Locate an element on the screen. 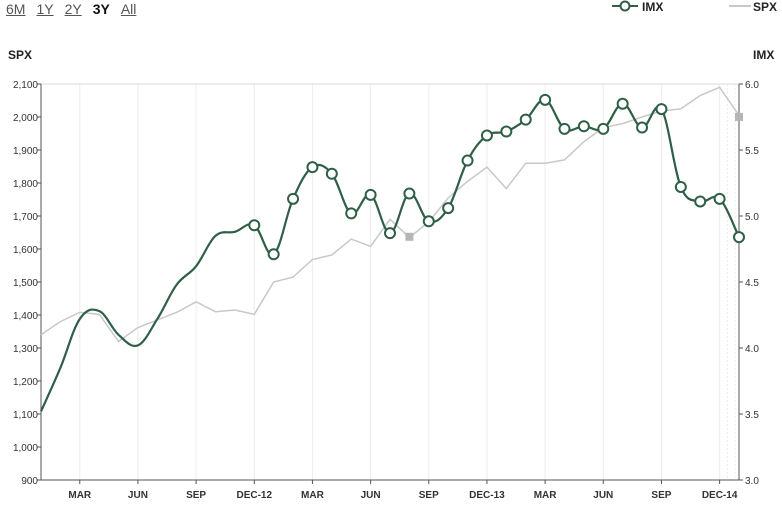 Image resolution: width=782 pixels, height=511 pixels. left-tick-label: 900 is located at coordinates (29, 481).